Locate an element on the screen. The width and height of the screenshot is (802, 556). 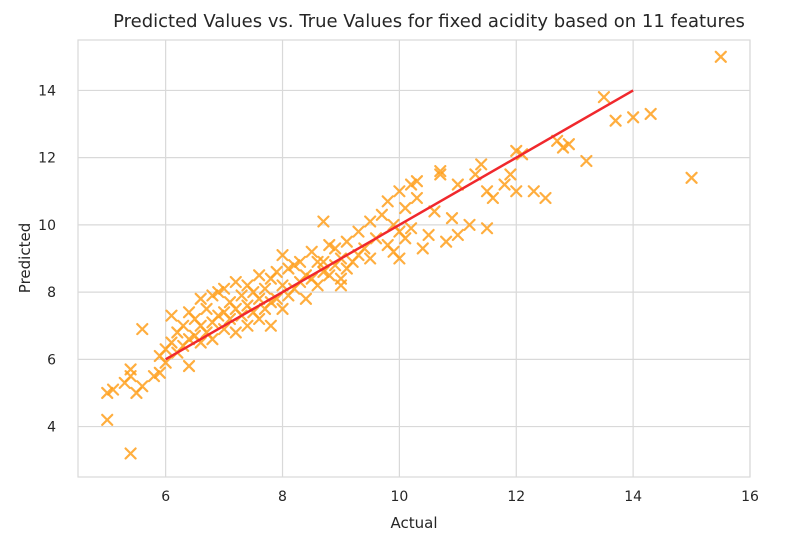
x-tick-label: 6 is located at coordinates (165, 497).